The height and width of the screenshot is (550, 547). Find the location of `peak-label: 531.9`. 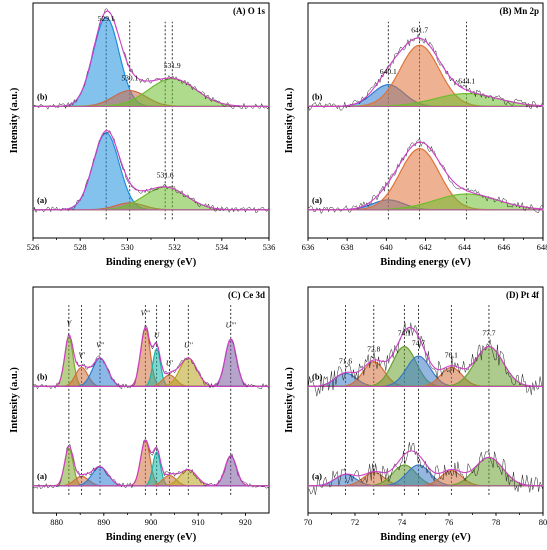

peak-label: 531.9 is located at coordinates (172, 65).